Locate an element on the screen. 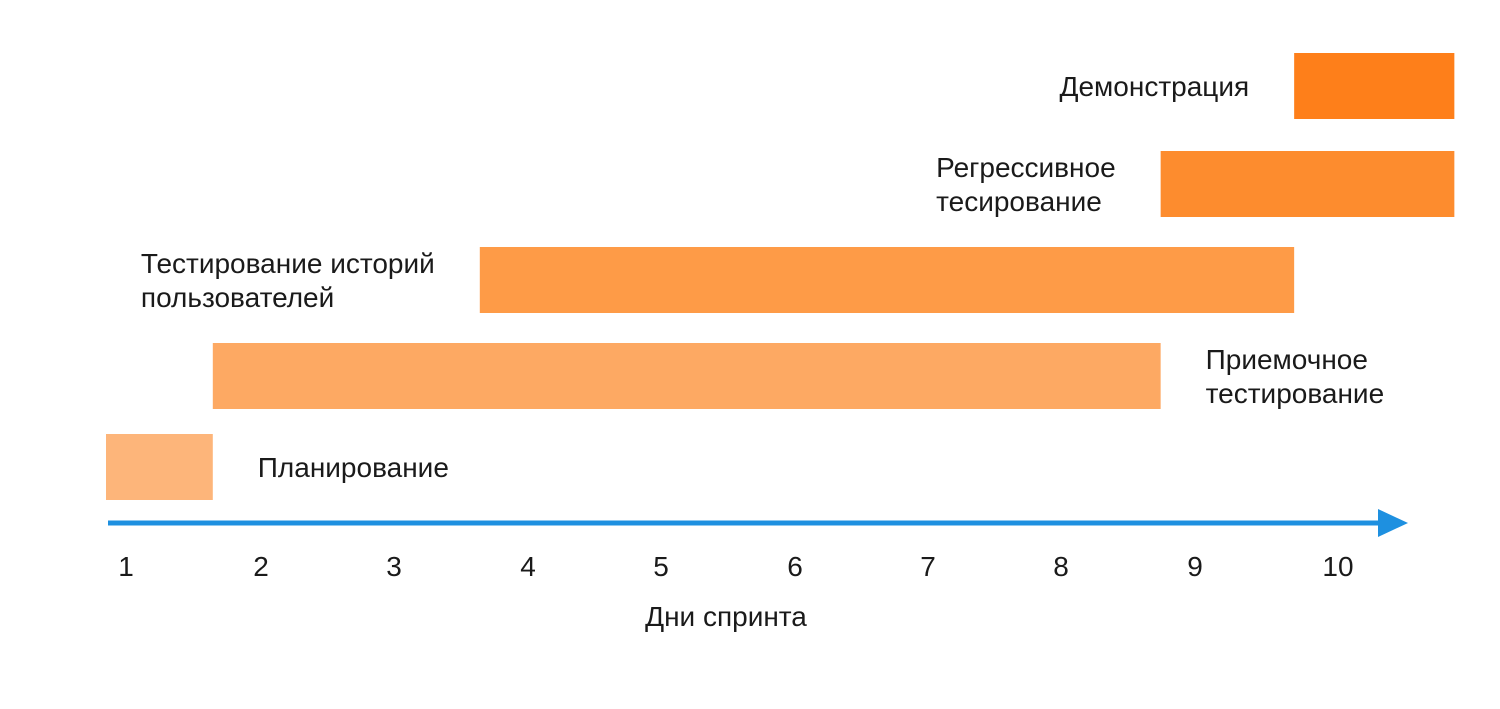  x-tick-label: 7 is located at coordinates (928, 566).